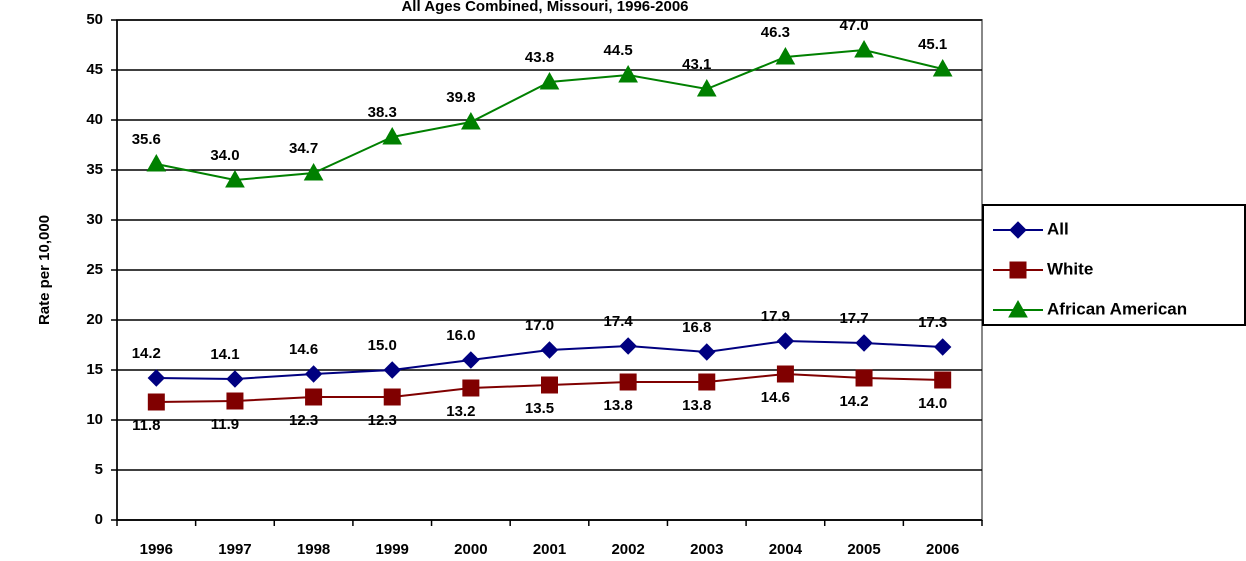  Describe the element at coordinates (94, 219) in the screenshot. I see `y-tick-label: 30` at that location.